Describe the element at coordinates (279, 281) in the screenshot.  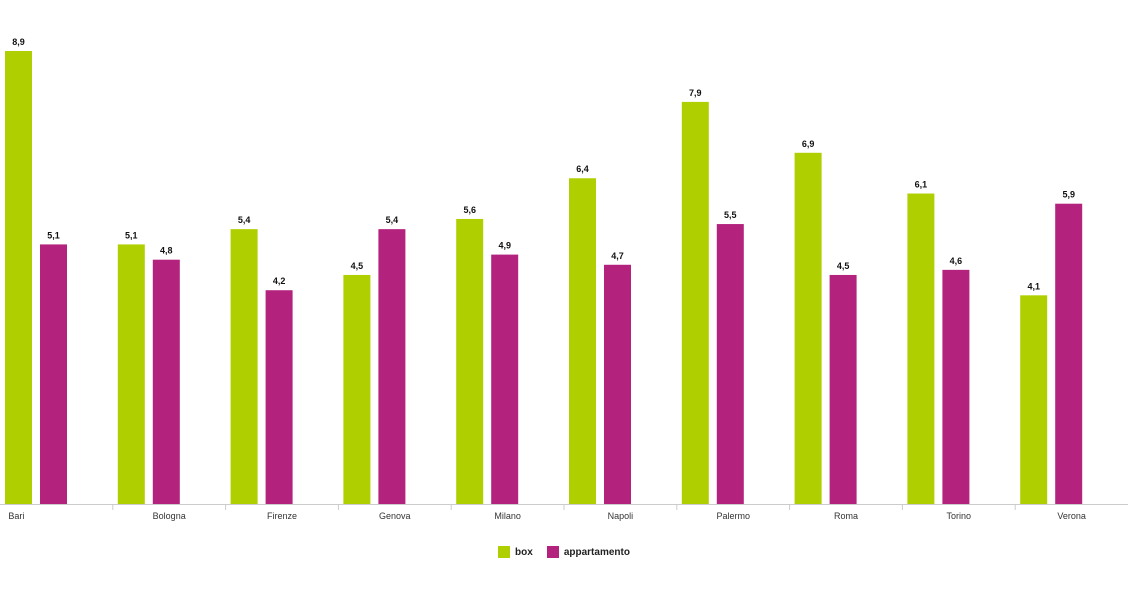
I see `data-label: 4,2` at that location.